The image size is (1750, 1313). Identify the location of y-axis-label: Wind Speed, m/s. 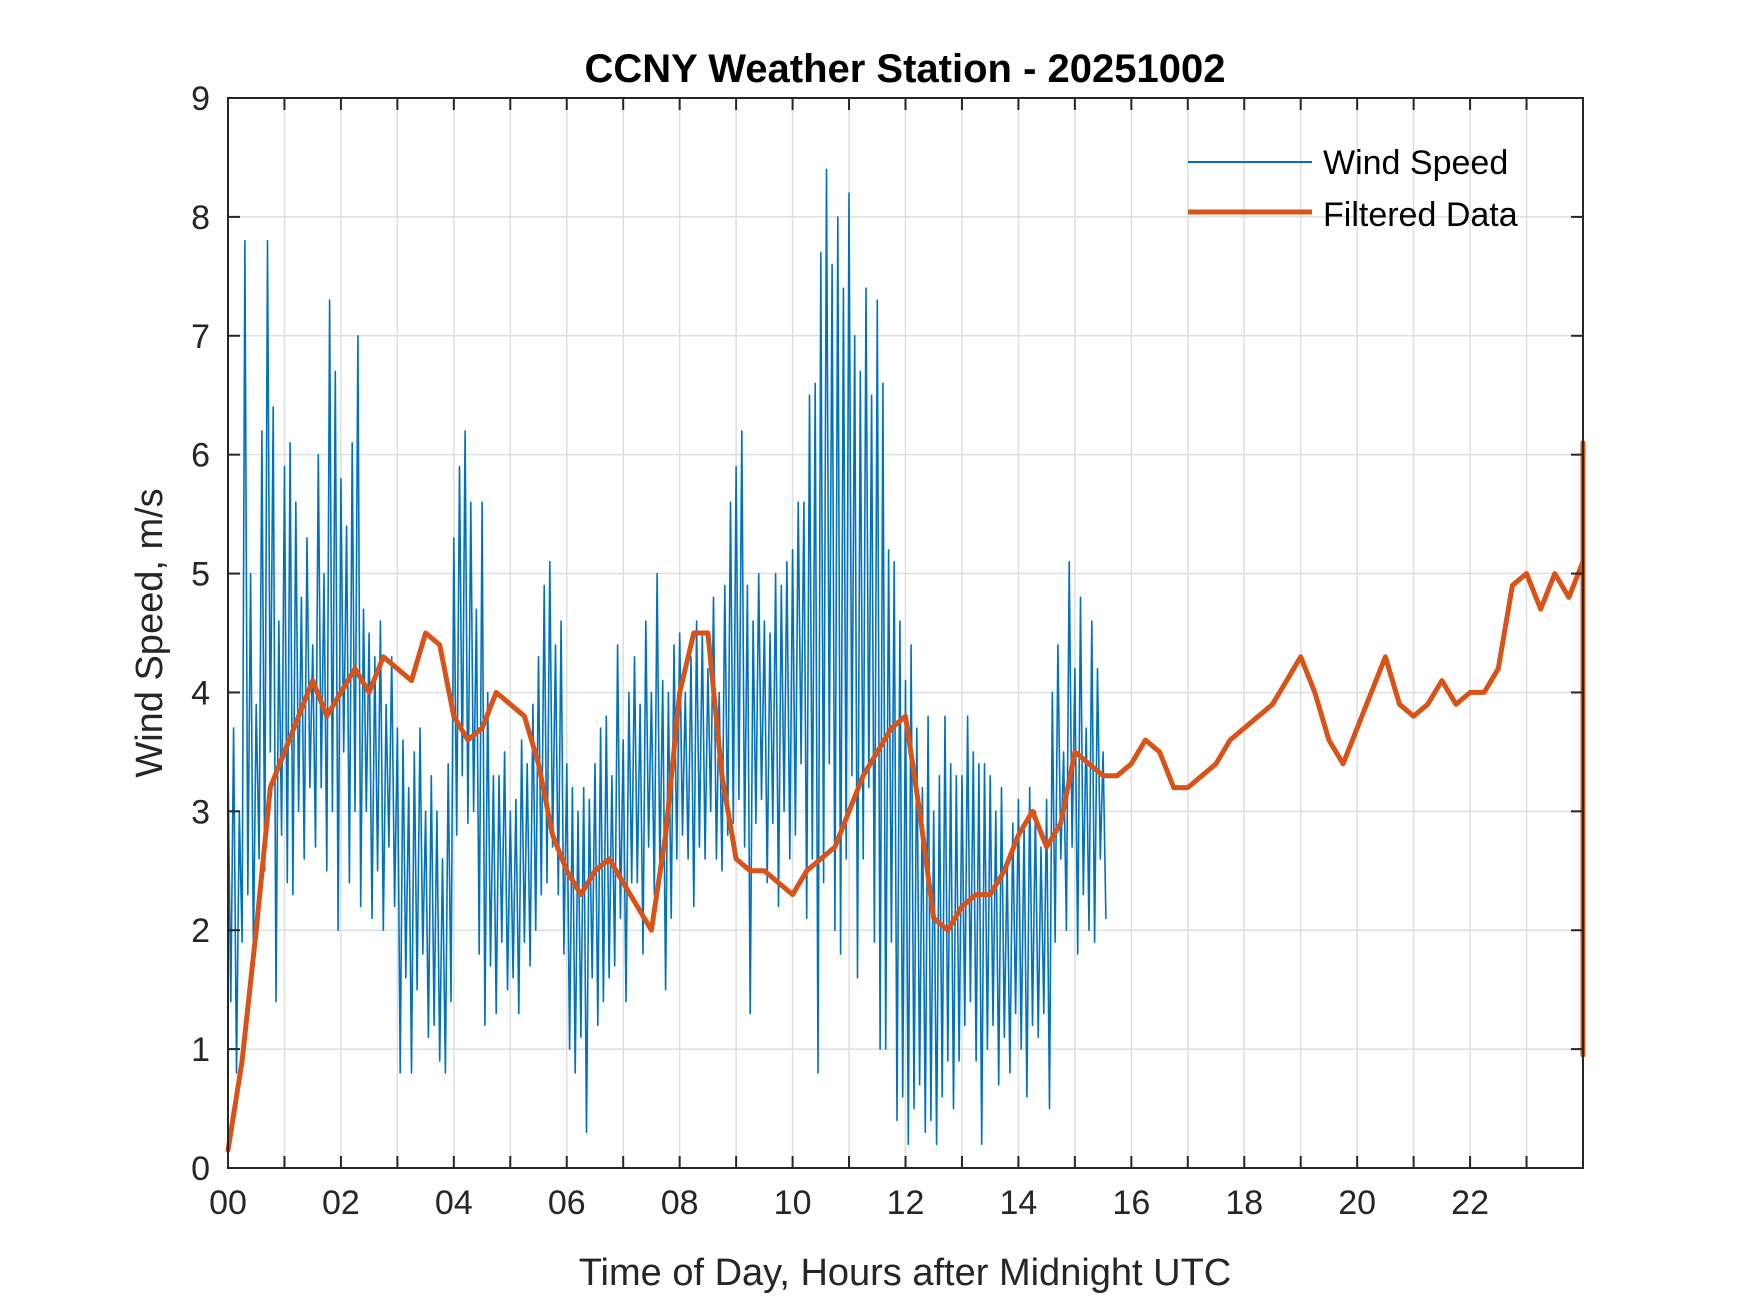
(150, 632).